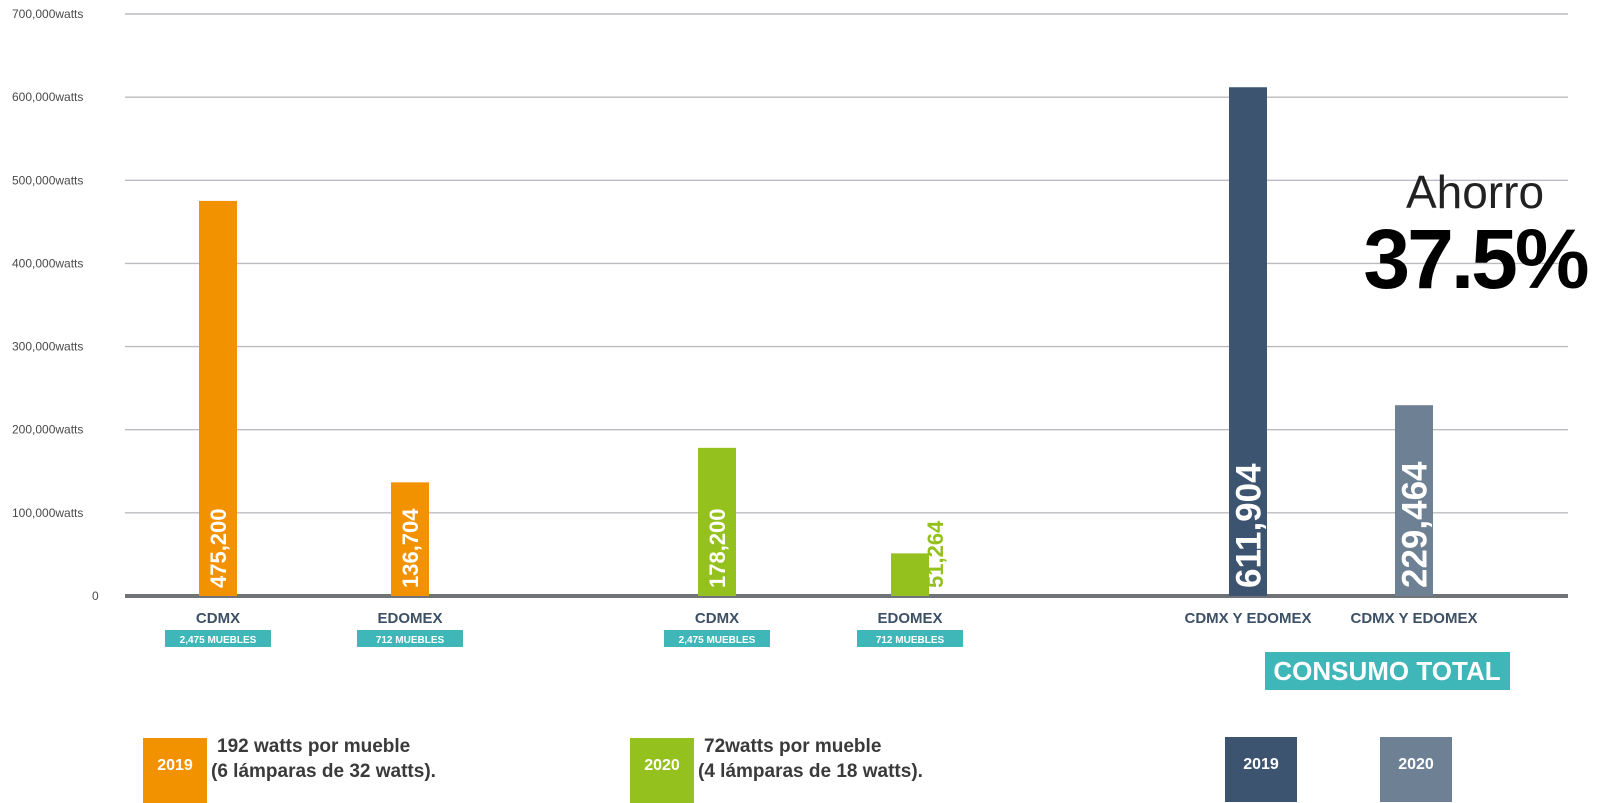 The height and width of the screenshot is (803, 1614). I want to click on y-tick-label: 700,000watts, so click(47, 14).